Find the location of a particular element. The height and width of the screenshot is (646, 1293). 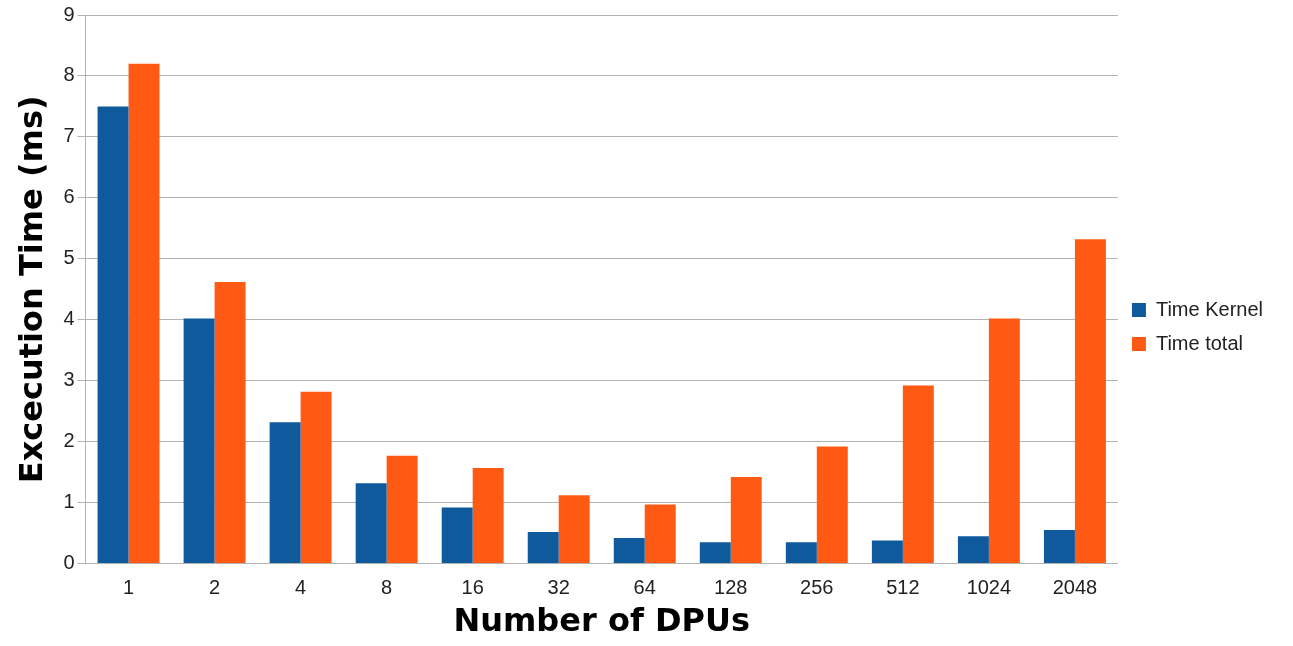

y-tick-label: 3 is located at coordinates (69, 379).